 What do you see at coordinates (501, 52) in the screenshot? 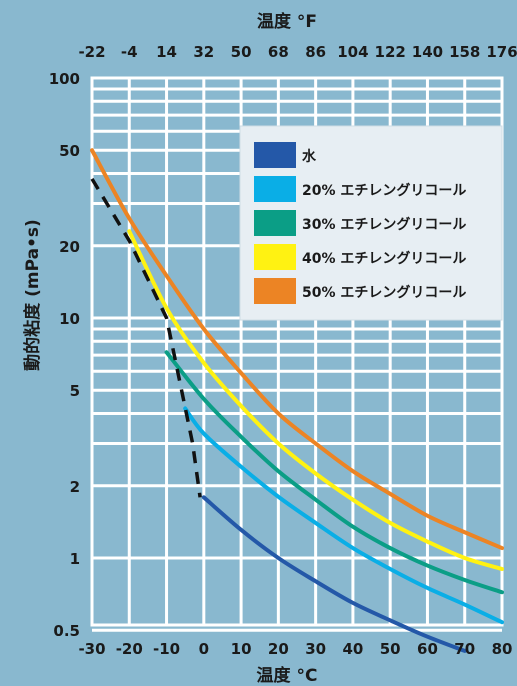
I see `top-tick-label: 176` at bounding box center [501, 52].